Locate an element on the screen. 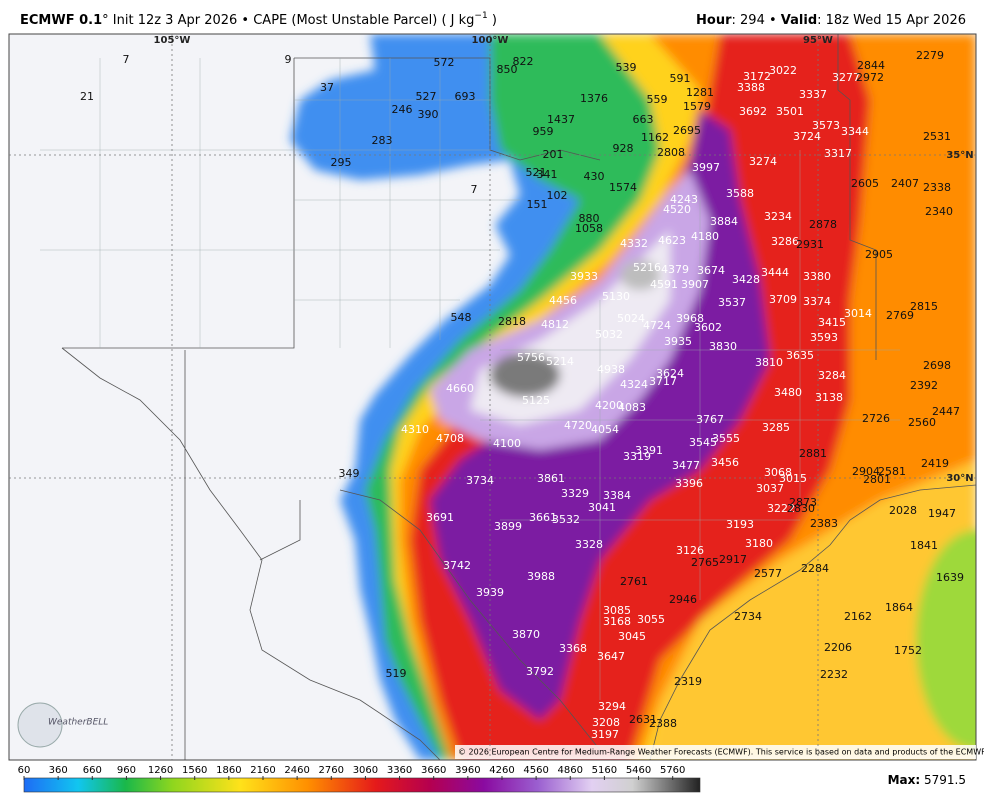 The height and width of the screenshot is (808, 984). cape-label: 2279 is located at coordinates (930, 55).